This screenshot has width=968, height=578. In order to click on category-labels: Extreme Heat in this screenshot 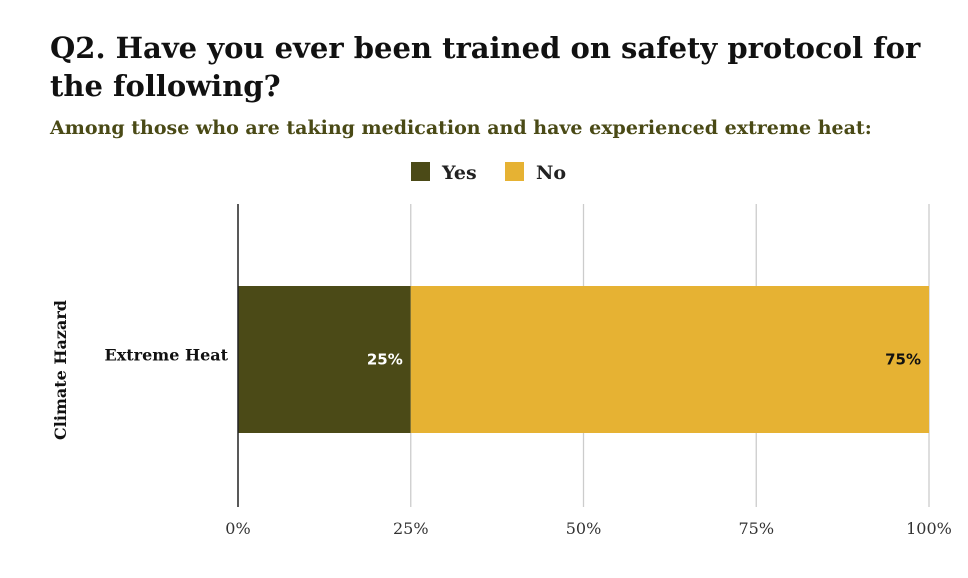, I will do `click(167, 355)`.